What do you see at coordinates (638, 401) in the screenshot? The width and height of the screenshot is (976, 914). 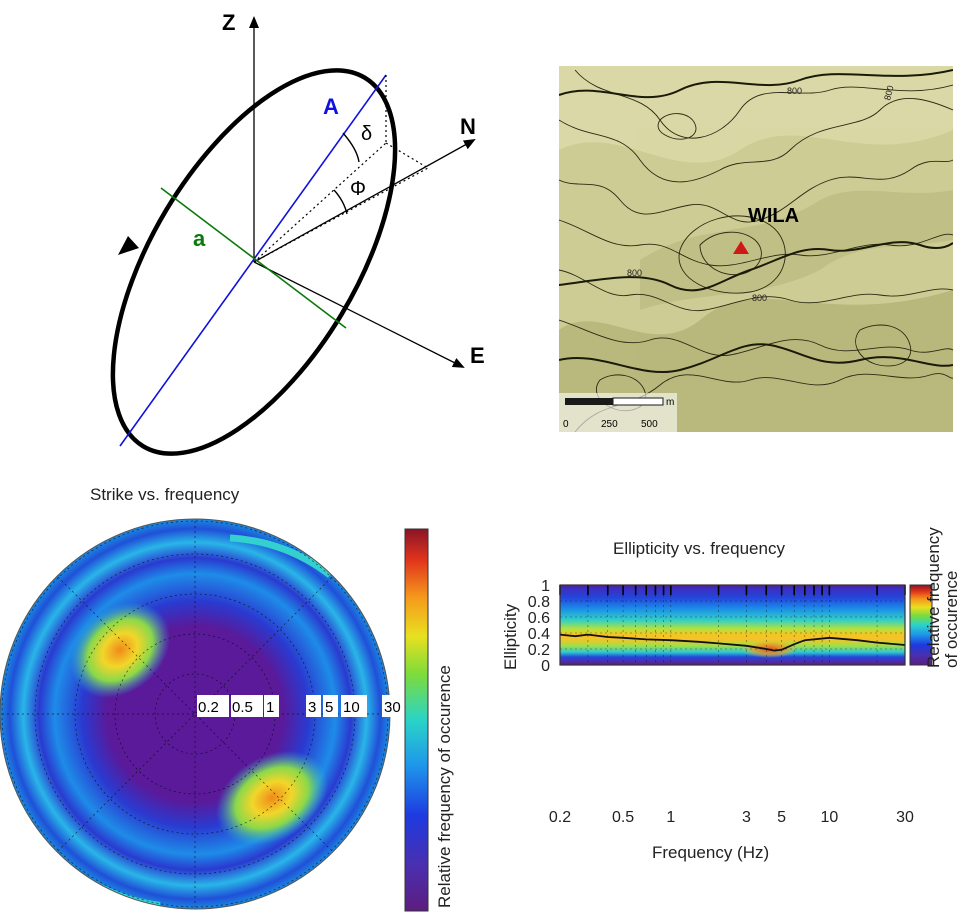 I see `scale-bar-light` at bounding box center [638, 401].